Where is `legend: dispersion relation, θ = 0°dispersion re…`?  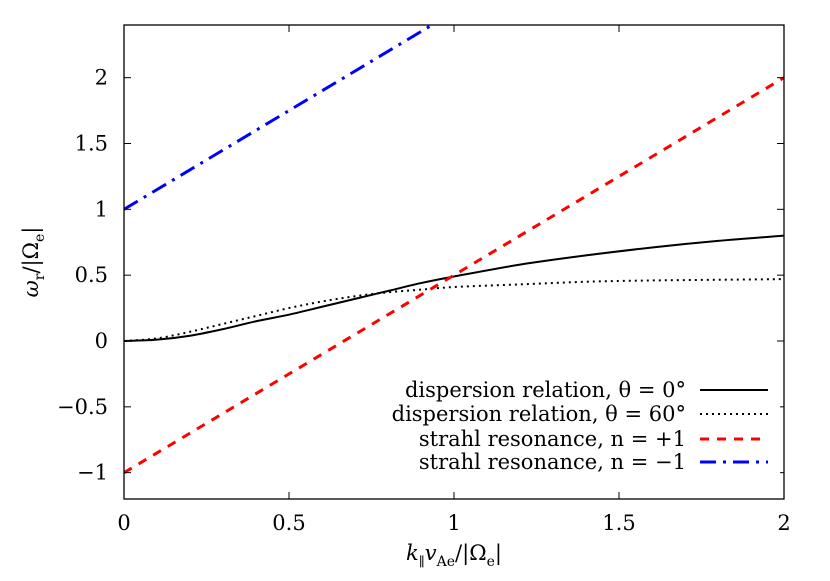
legend: dispersion relation, θ = 0°dispersion re… is located at coordinates (580, 426).